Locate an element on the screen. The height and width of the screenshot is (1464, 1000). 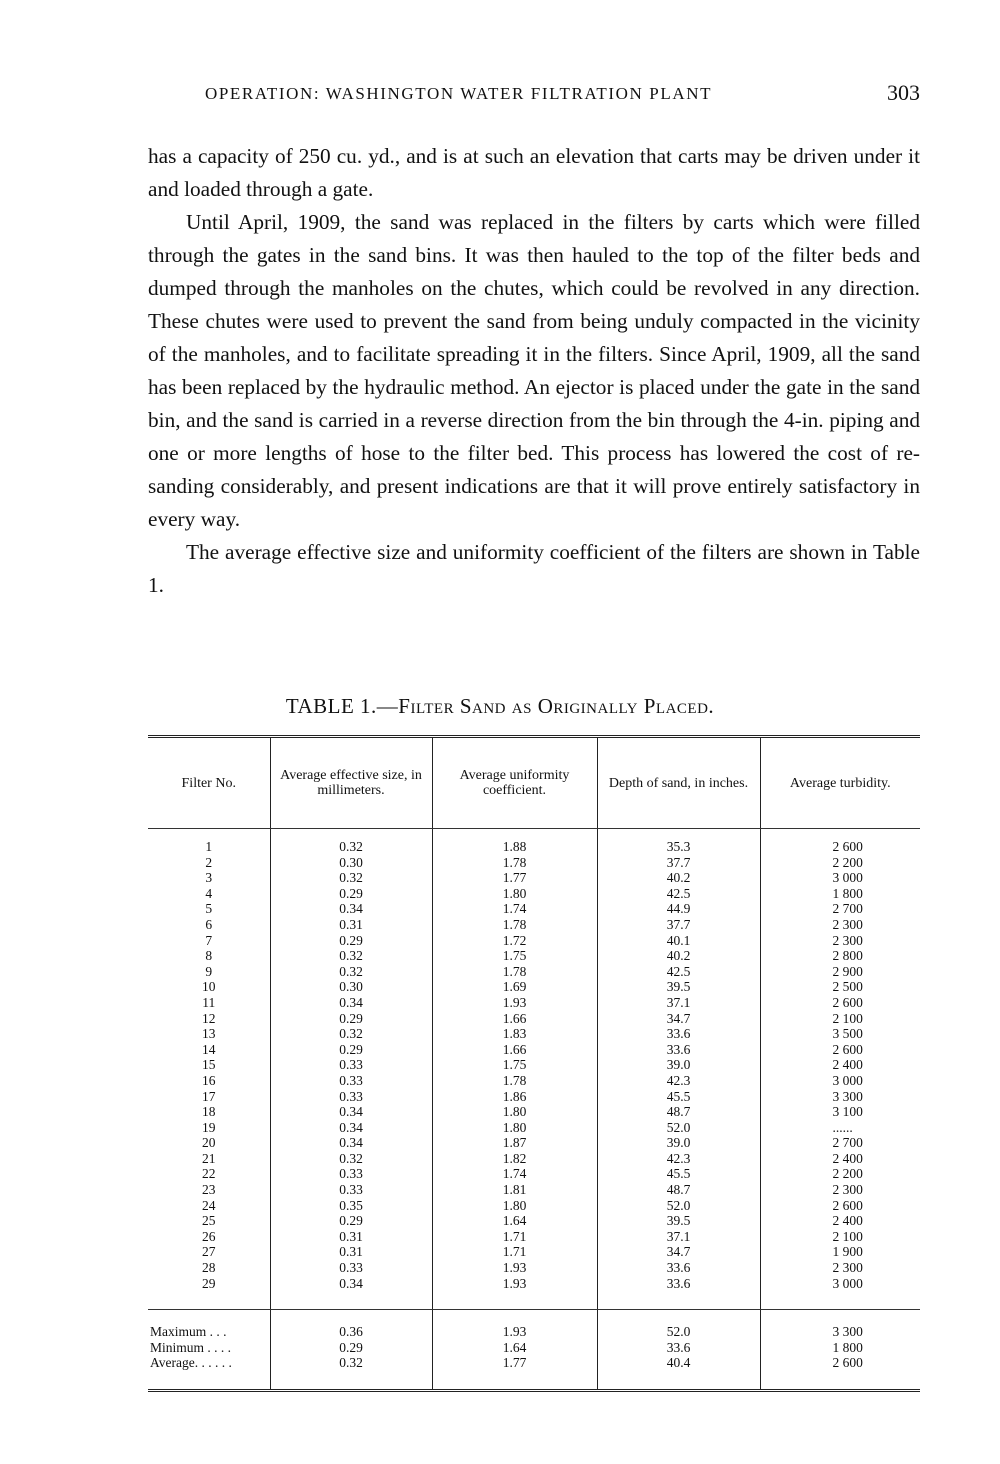
table-row: 6 0.31 1.78 37.7 2 300 is located at coordinates (534, 924).